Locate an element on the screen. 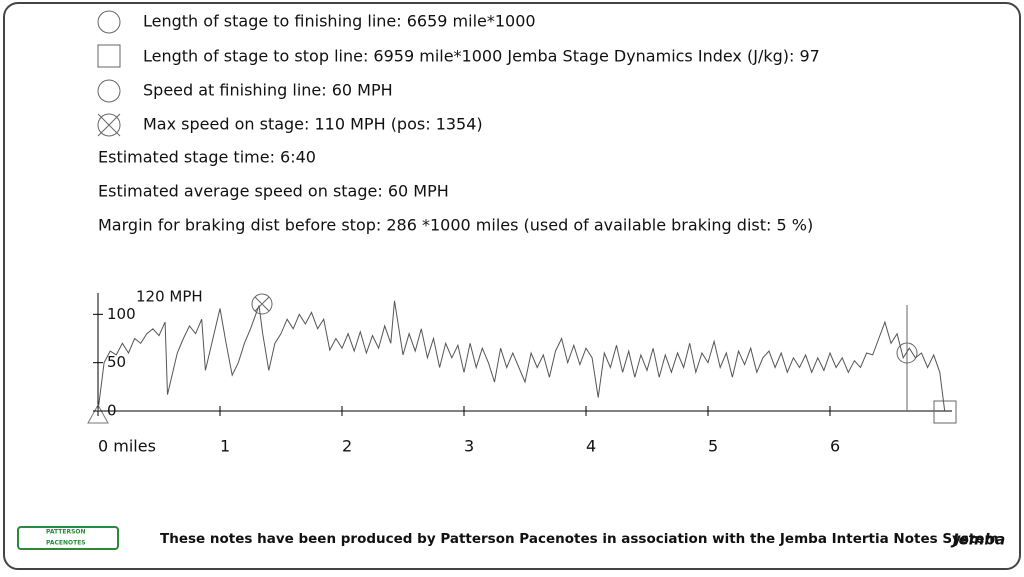 The width and height of the screenshot is (1024, 577). y-tick-label: 100 is located at coordinates (121, 314).